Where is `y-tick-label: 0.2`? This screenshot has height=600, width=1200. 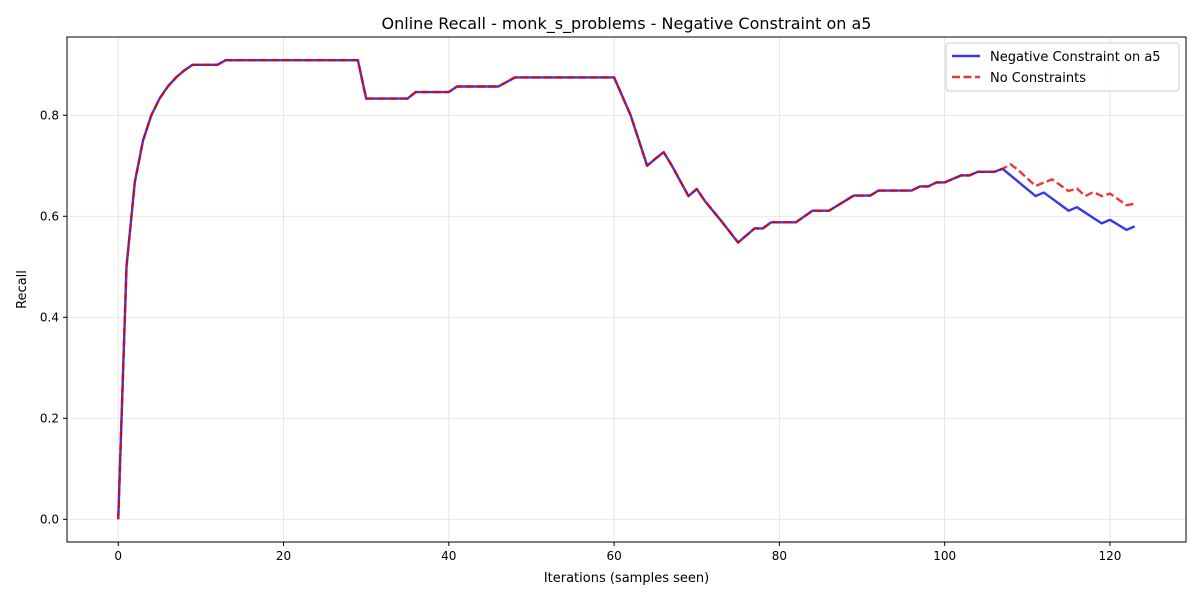 y-tick-label: 0.2 is located at coordinates (49, 418).